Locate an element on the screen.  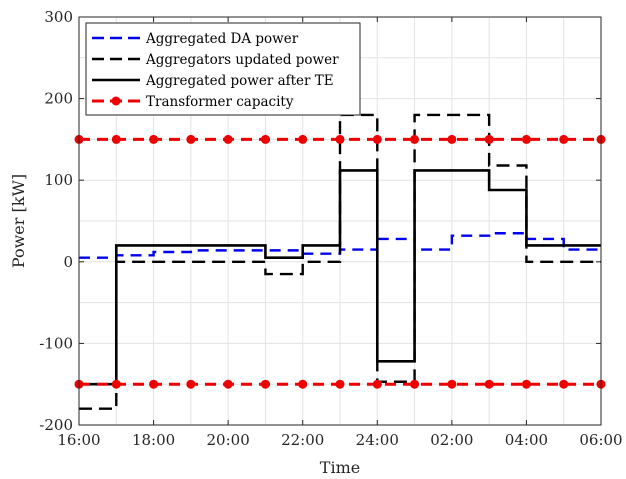
x-tick-label: 16:00 is located at coordinates (78, 440).